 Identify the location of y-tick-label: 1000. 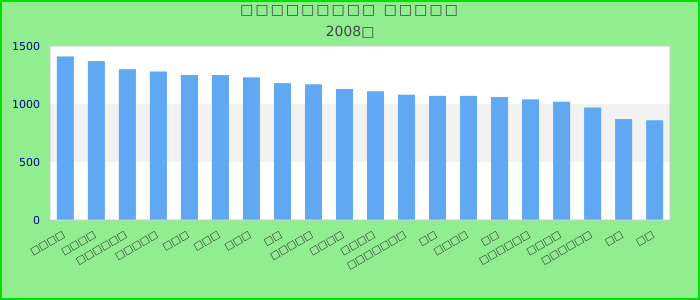
(26, 104).